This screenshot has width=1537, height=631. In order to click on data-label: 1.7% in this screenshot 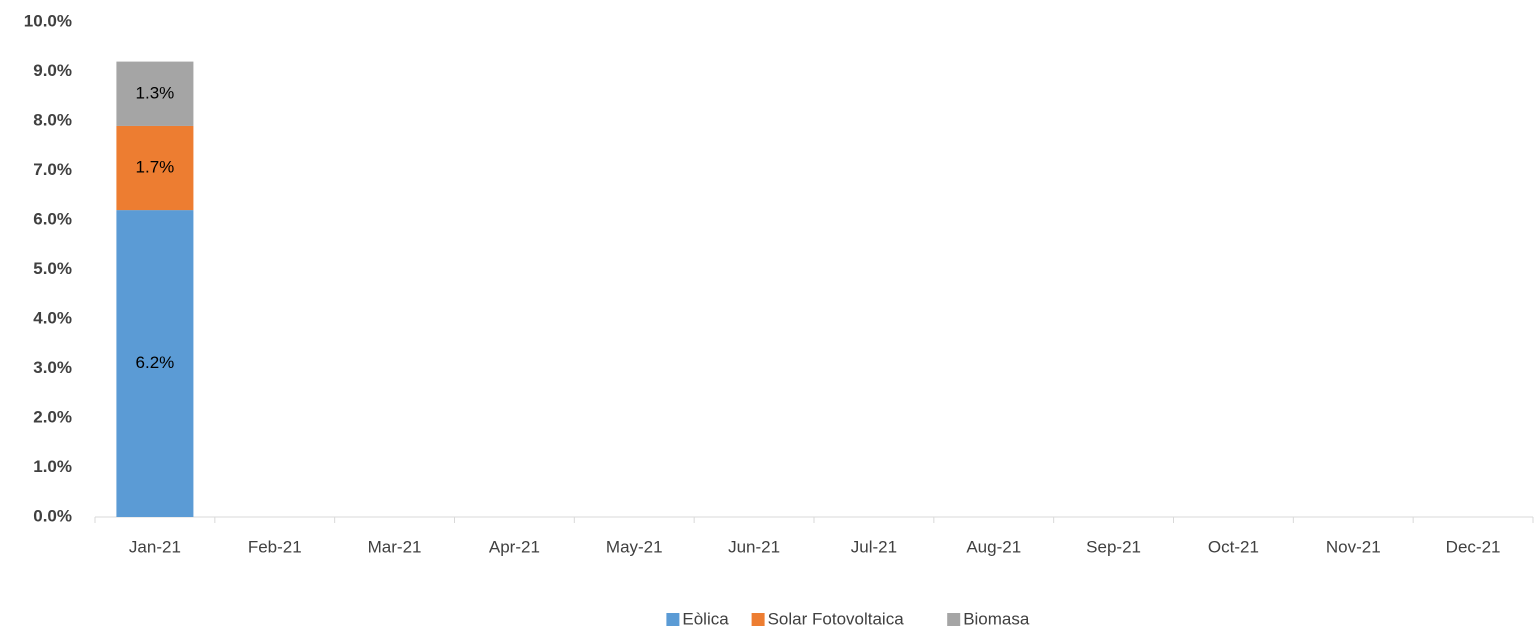, I will do `click(155, 167)`.